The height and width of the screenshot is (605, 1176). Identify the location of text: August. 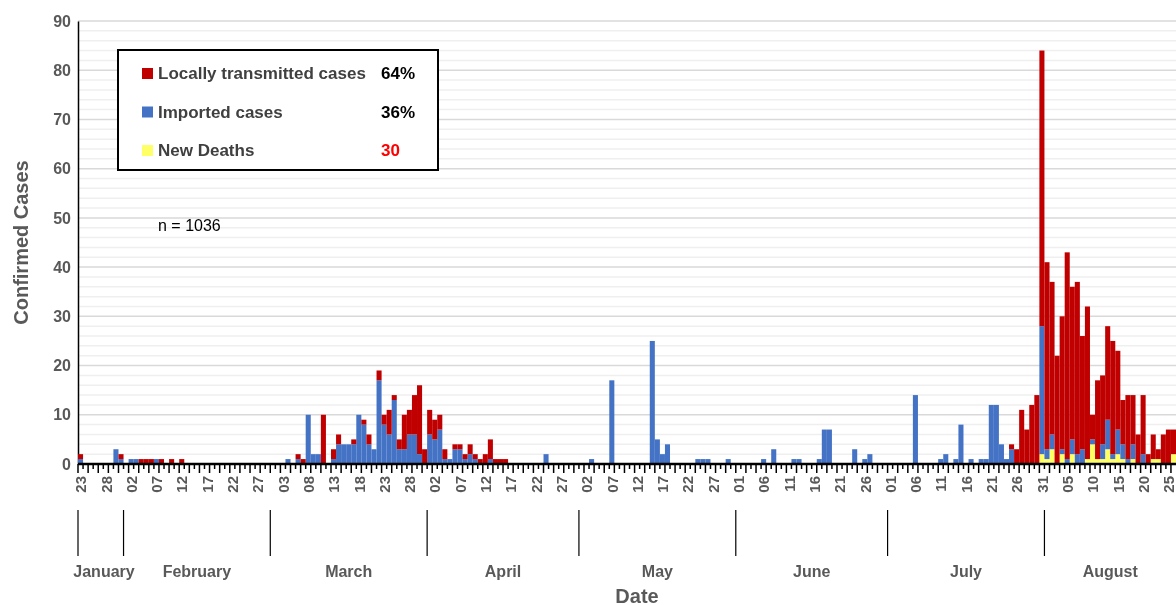
(1110, 571).